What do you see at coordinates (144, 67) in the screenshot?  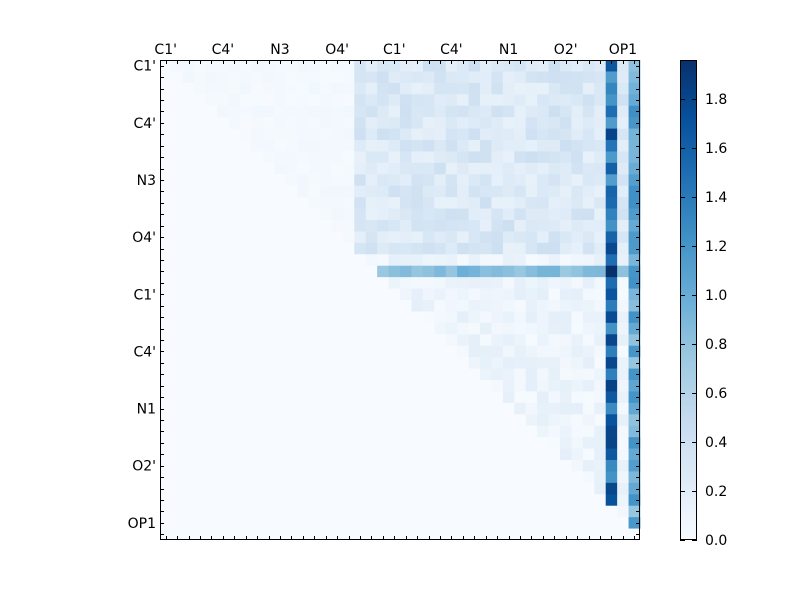 I see `y-tick-label: C1'` at bounding box center [144, 67].